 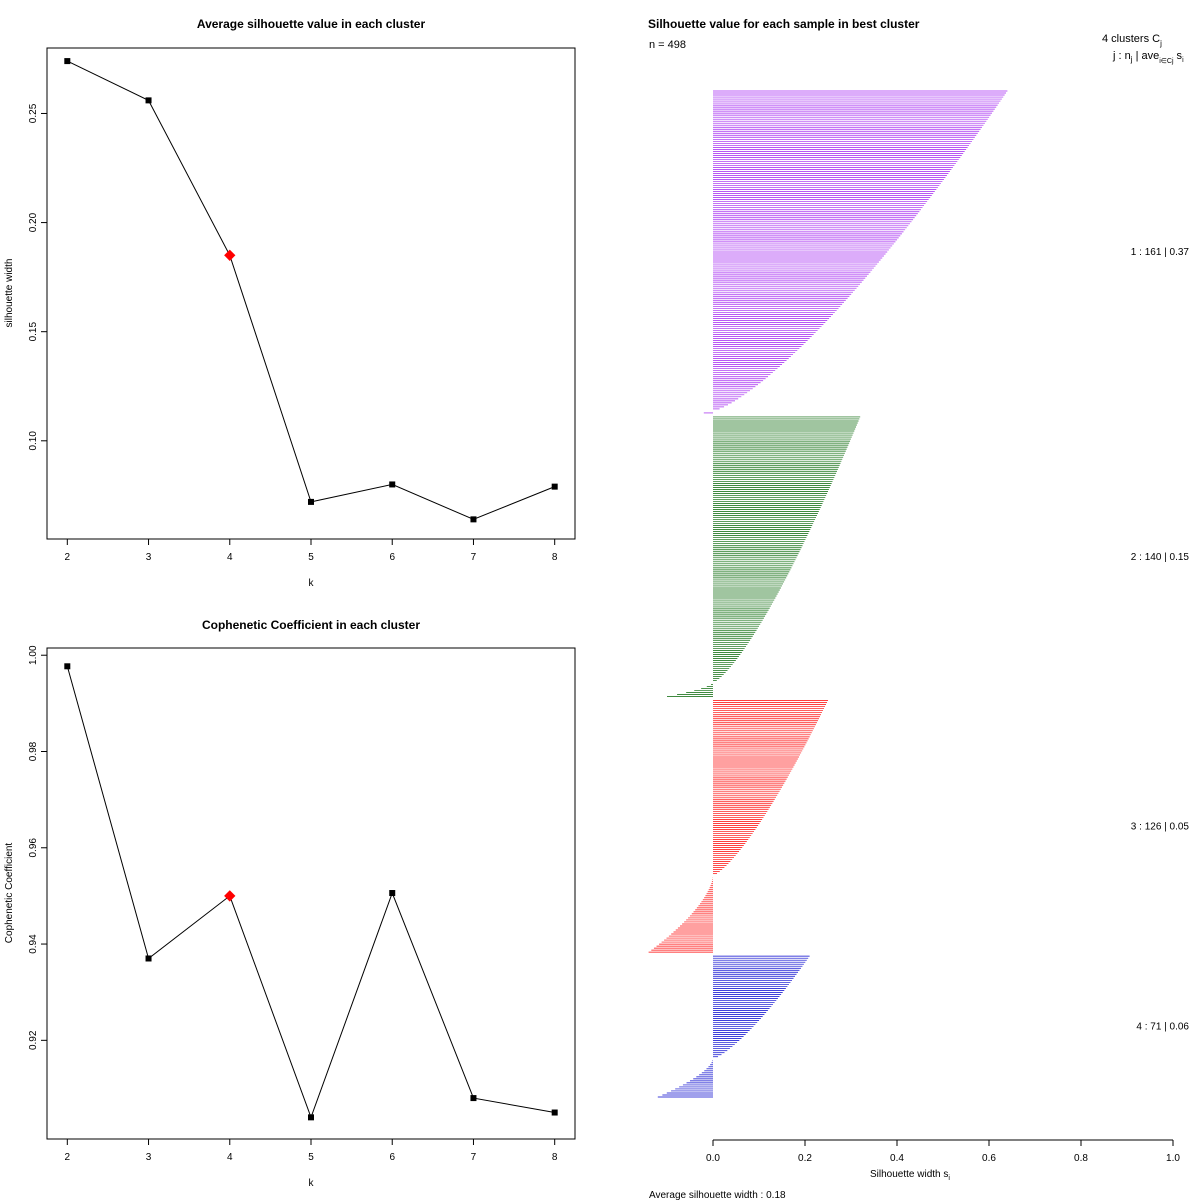 What do you see at coordinates (1160, 557) in the screenshot?
I see `cluster-2-summary: 2 : 140 | 0.15` at bounding box center [1160, 557].